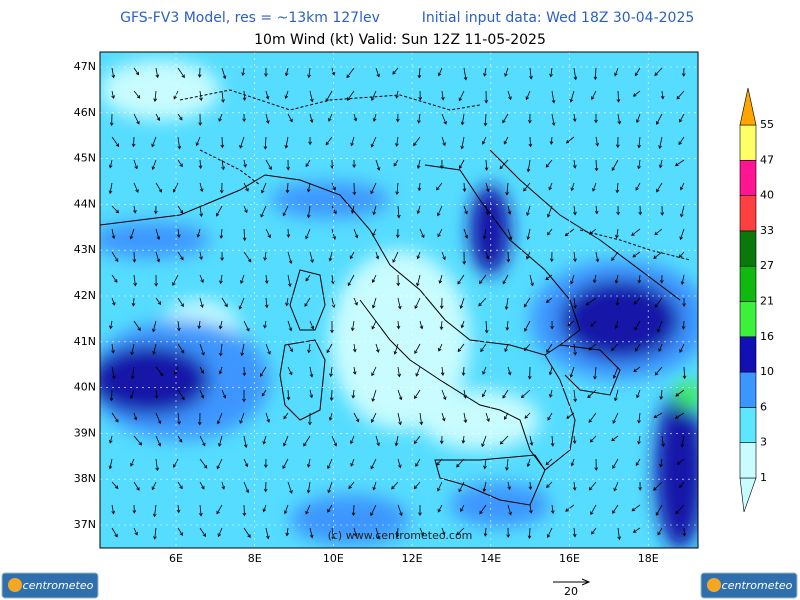  I want to click on lat-label: 42N, so click(85, 295).